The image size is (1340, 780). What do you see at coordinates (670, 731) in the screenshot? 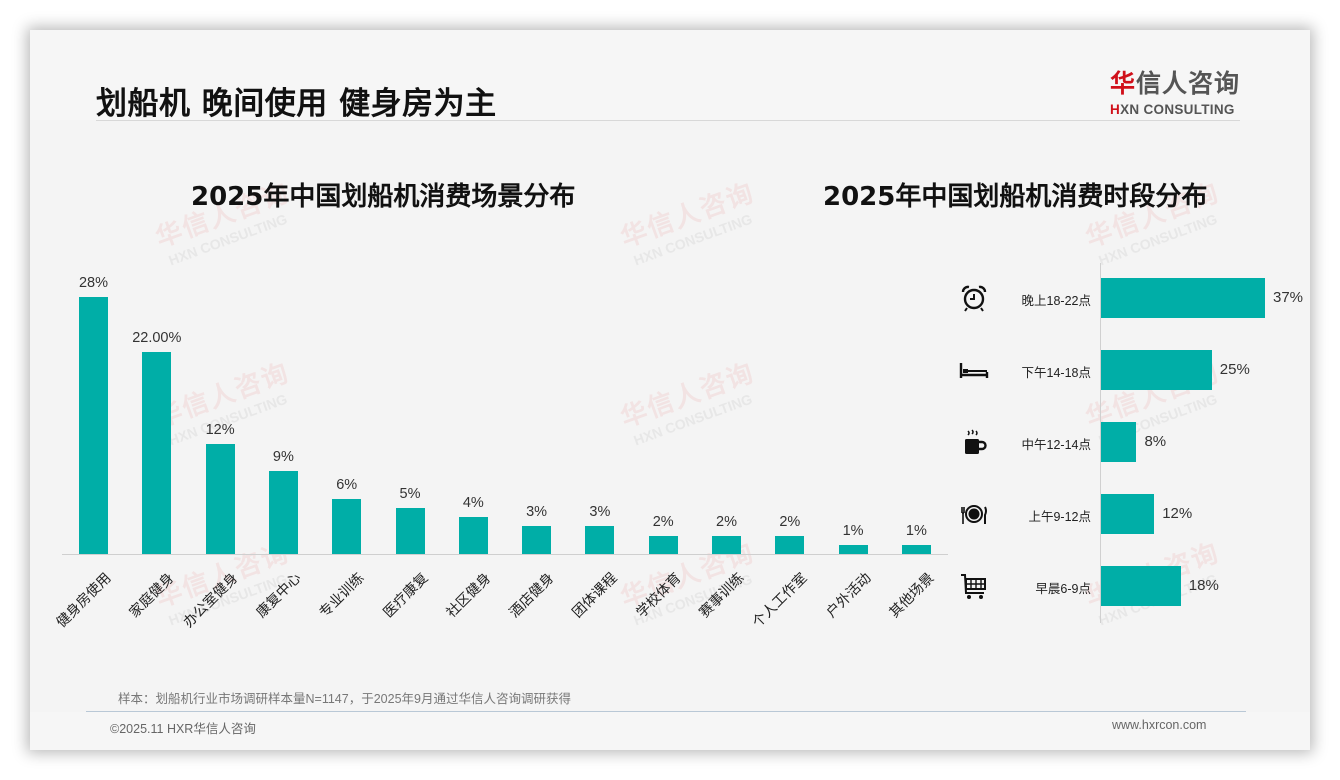
I see `footer-band` at bounding box center [670, 731].